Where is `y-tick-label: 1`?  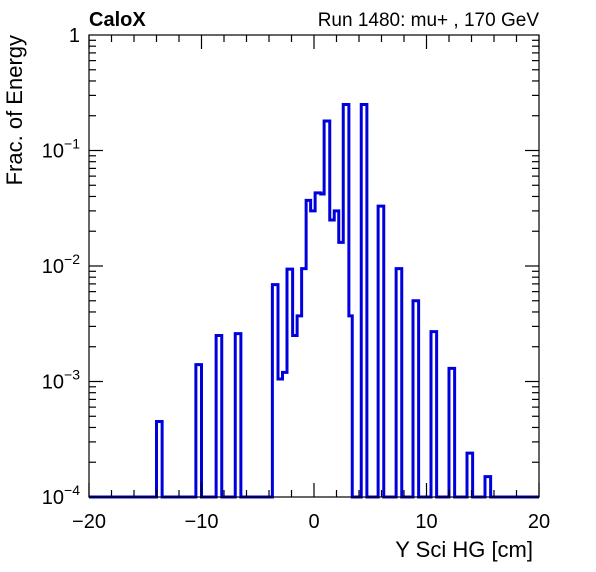
y-tick-label: 1 is located at coordinates (74, 36).